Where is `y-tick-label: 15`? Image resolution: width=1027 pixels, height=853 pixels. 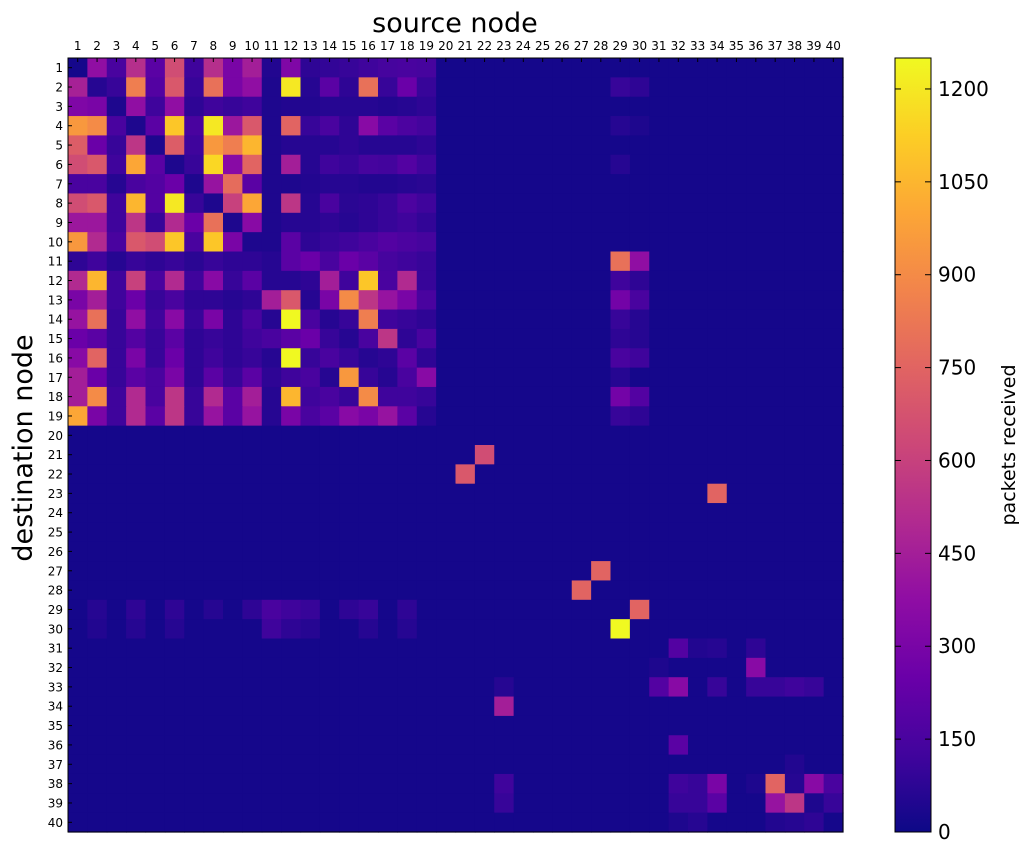 y-tick-label: 15 is located at coordinates (55, 339).